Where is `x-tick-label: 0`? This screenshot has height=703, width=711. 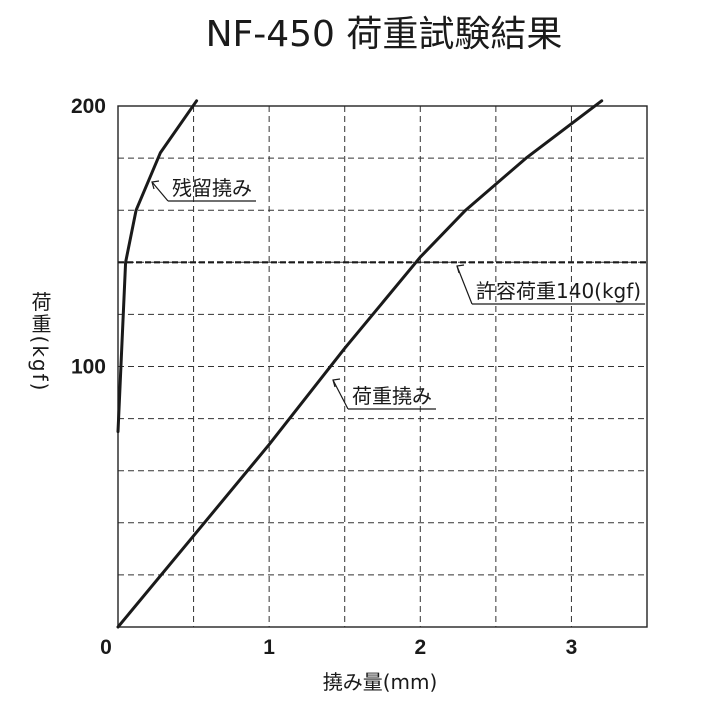 x-tick-label: 0 is located at coordinates (106, 647).